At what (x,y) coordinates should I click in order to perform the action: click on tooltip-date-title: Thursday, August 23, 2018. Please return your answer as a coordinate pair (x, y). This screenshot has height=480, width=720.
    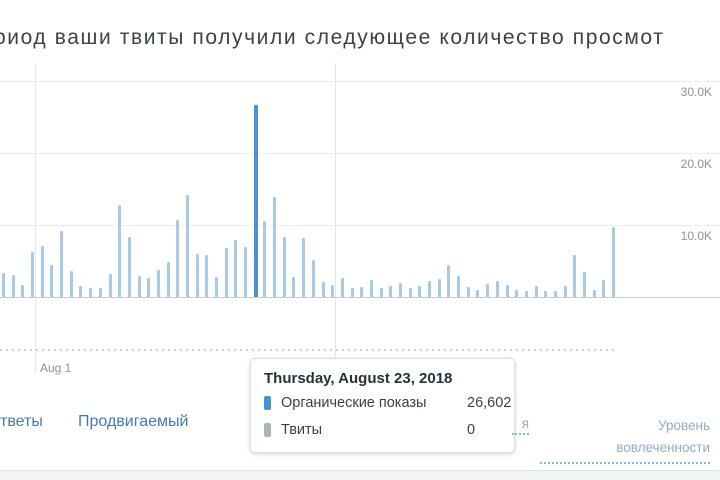
    Looking at the image, I should click on (358, 378).